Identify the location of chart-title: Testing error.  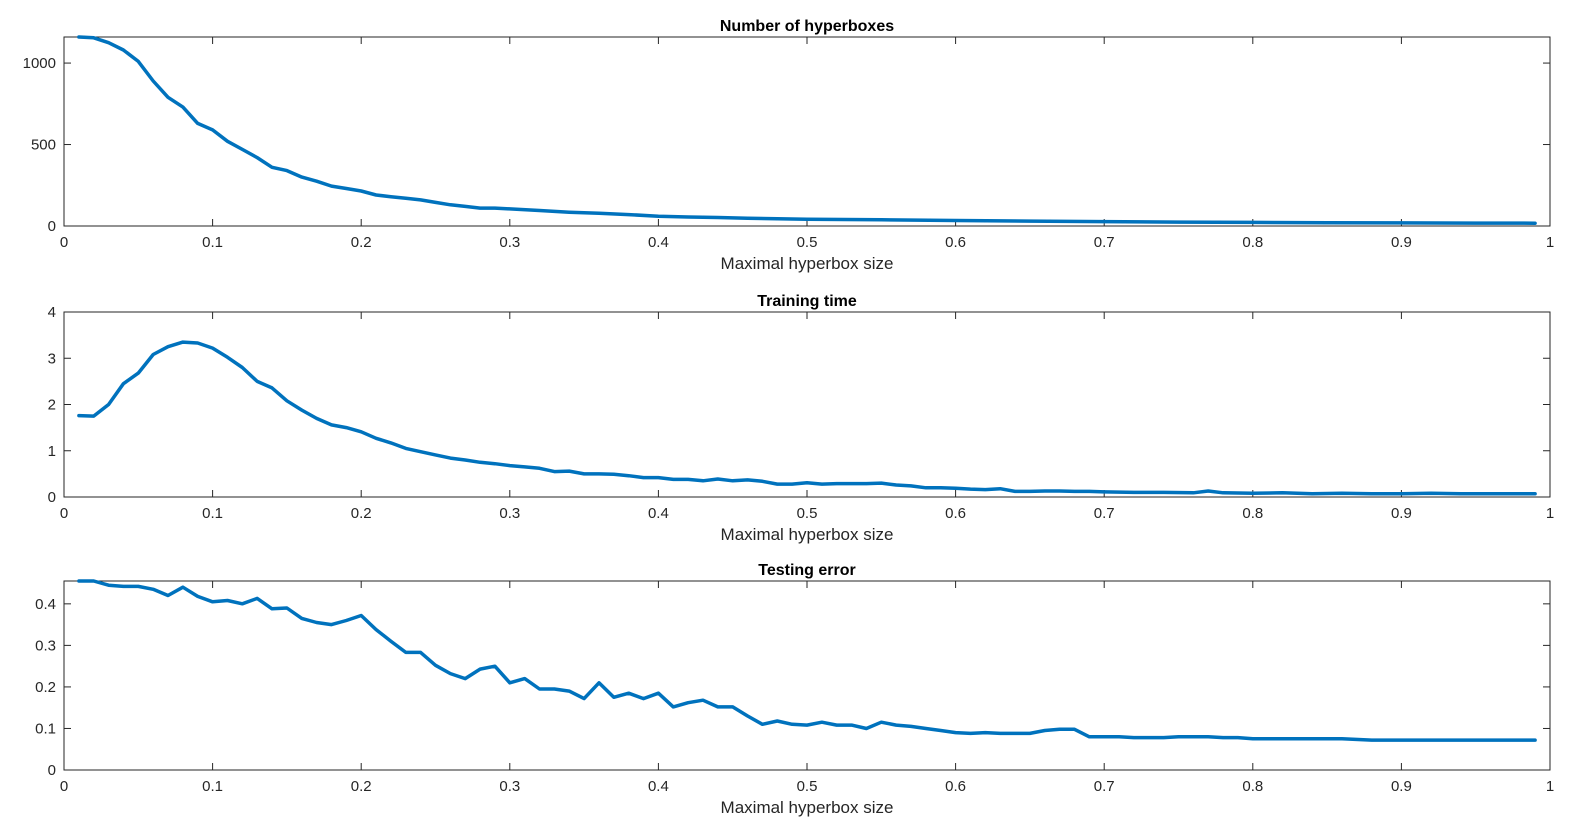
(807, 570).